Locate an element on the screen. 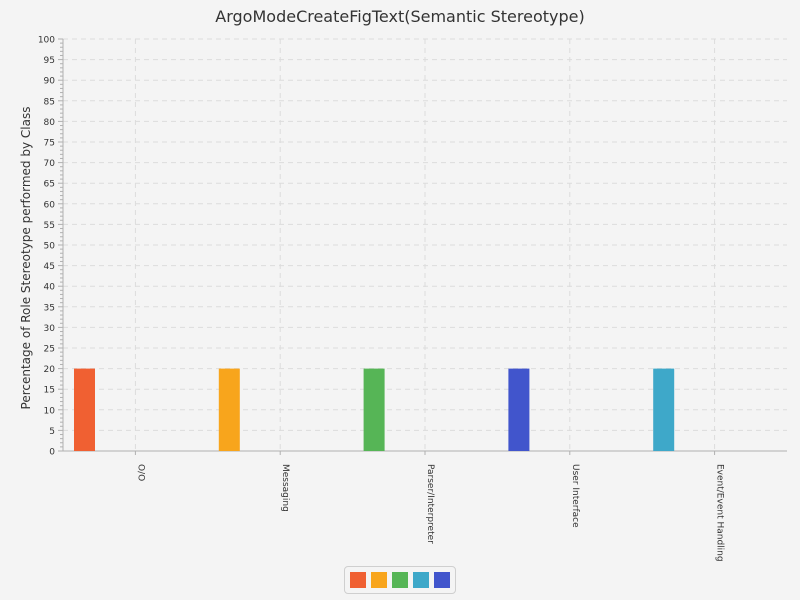 This screenshot has height=600, width=800. y-tick-label: 60 is located at coordinates (50, 205).